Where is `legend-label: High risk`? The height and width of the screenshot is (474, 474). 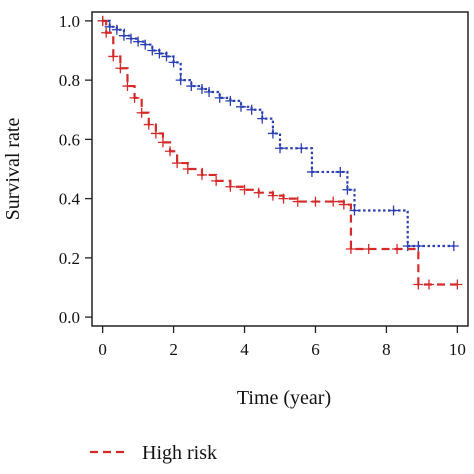 legend-label: High risk is located at coordinates (179, 453).